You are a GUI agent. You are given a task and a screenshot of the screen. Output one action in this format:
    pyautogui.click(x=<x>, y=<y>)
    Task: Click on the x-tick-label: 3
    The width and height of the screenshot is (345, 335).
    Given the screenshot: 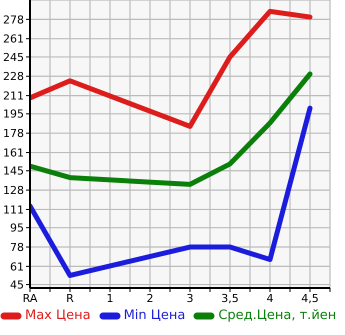 What is the action you would take?
    pyautogui.click(x=190, y=298)
    